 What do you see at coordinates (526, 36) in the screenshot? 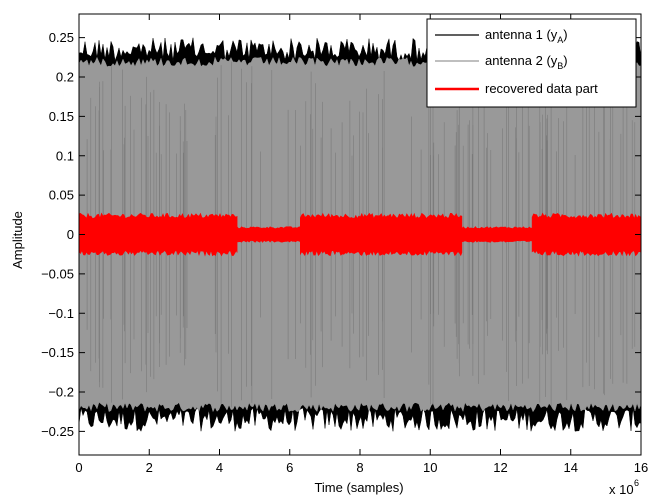
I see `legend-label: antenna 1 (yA)` at bounding box center [526, 36].